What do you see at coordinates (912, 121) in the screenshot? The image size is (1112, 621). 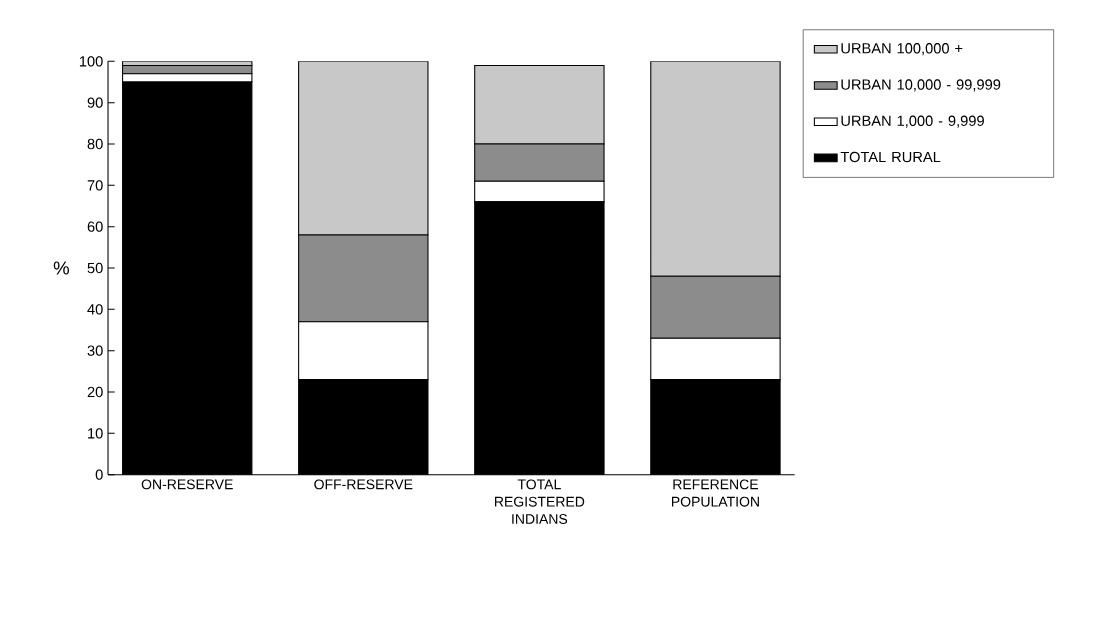 I see `legend-label: URBAN 1,000 - 9,999` at bounding box center [912, 121].